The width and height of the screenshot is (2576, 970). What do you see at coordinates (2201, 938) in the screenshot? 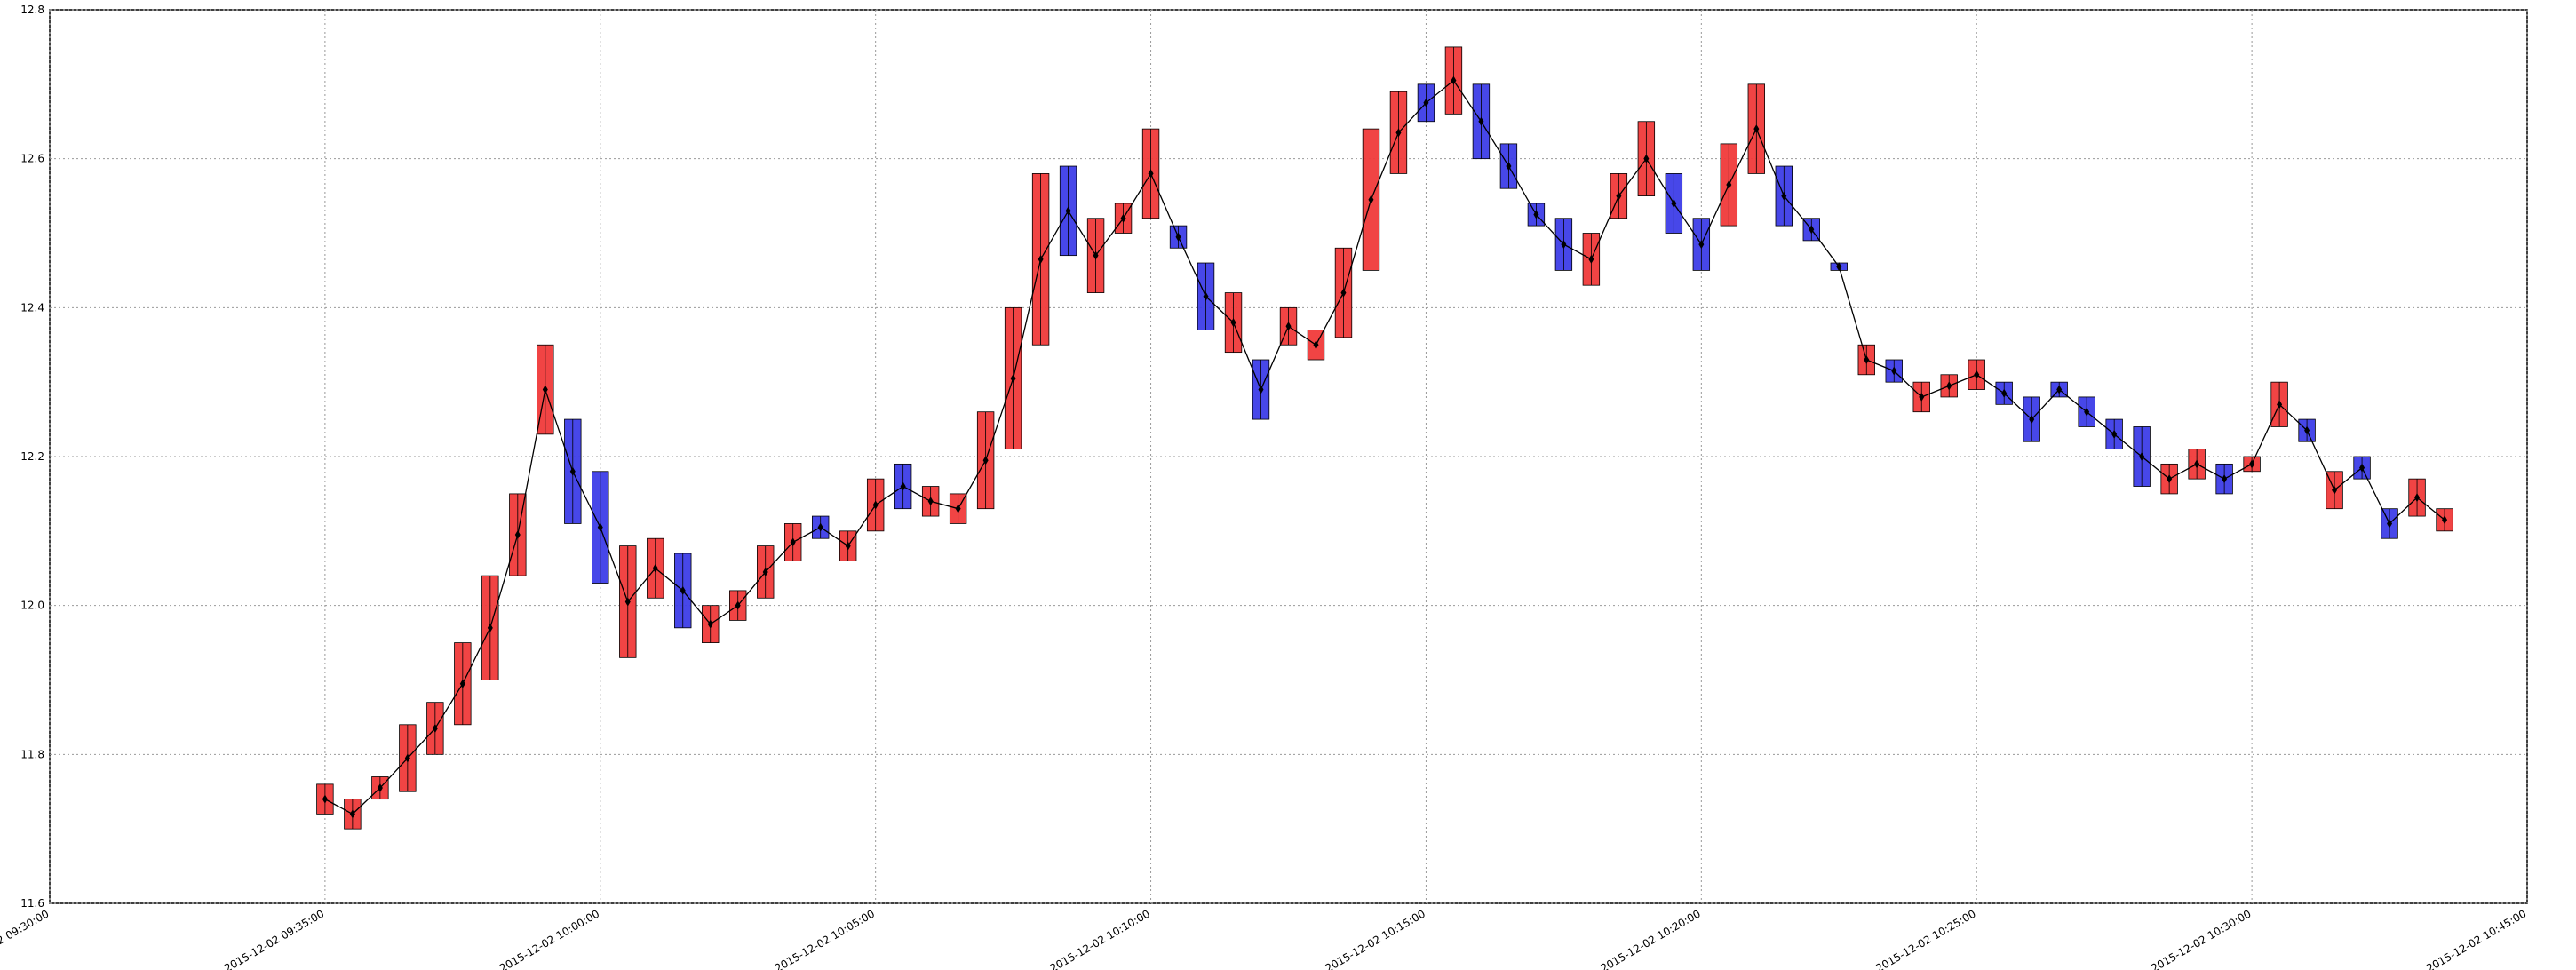
I see `x-tick-label: 2015-12-02 10:30:00` at bounding box center [2201, 938].